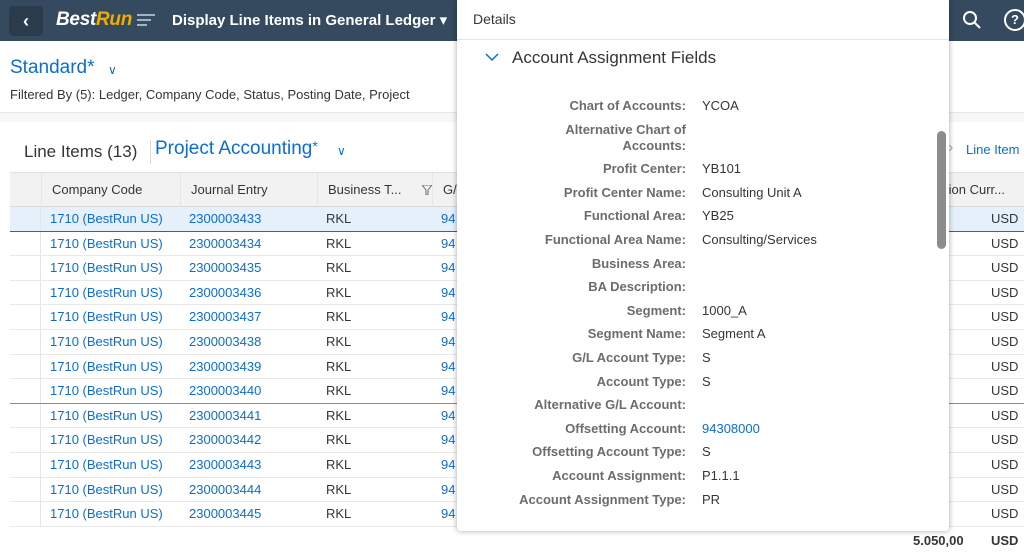 This screenshot has height=553, width=1024. Describe the element at coordinates (225, 440) in the screenshot. I see `journal-entry-link: 2300003442` at that location.